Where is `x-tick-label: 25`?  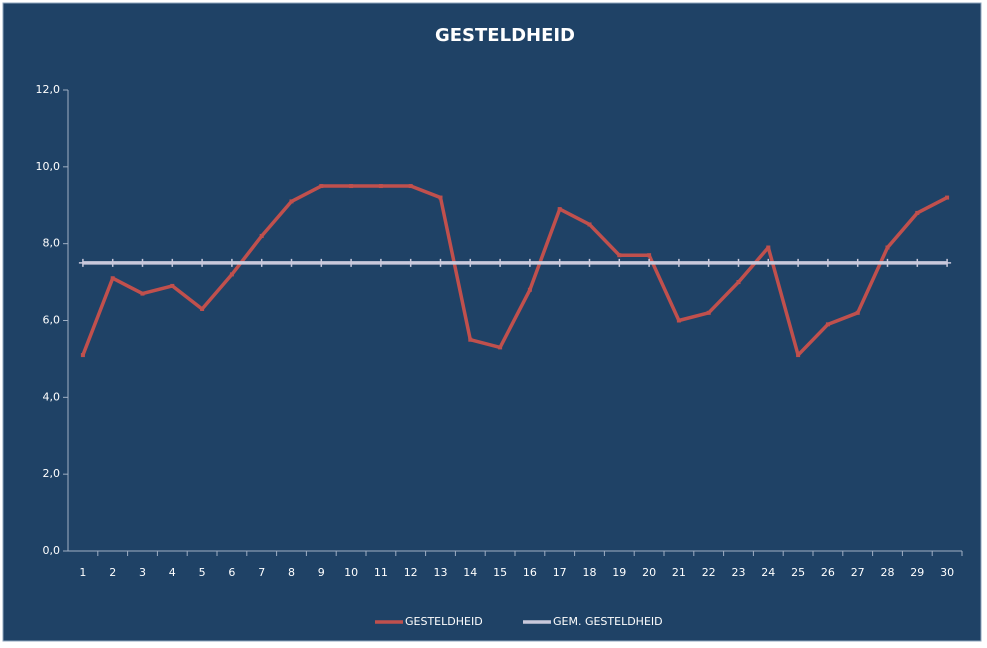 x-tick-label: 25 is located at coordinates (798, 572).